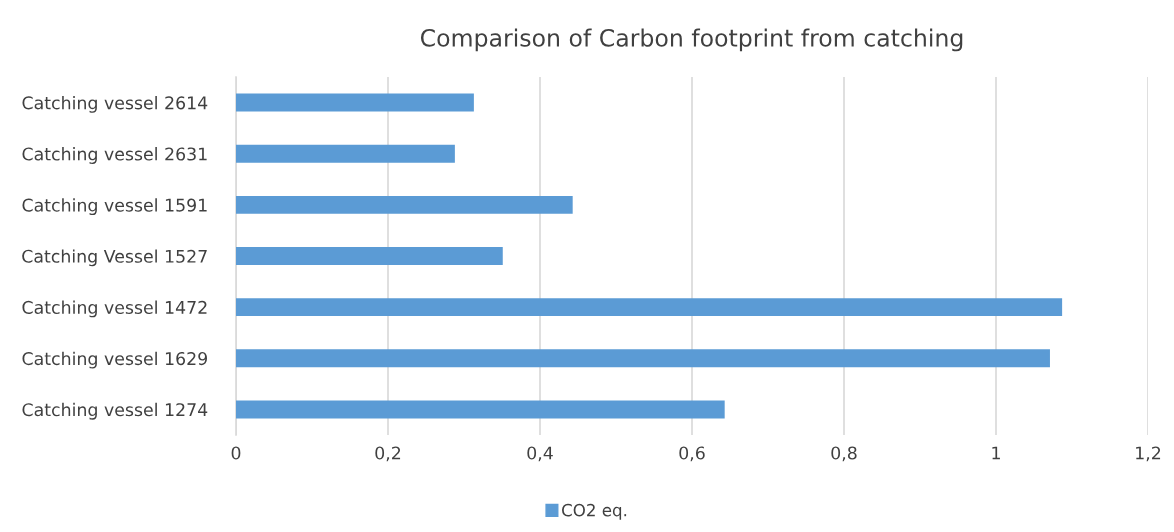  What do you see at coordinates (692, 454) in the screenshot?
I see `x-tick-label: 0,6` at bounding box center [692, 454].